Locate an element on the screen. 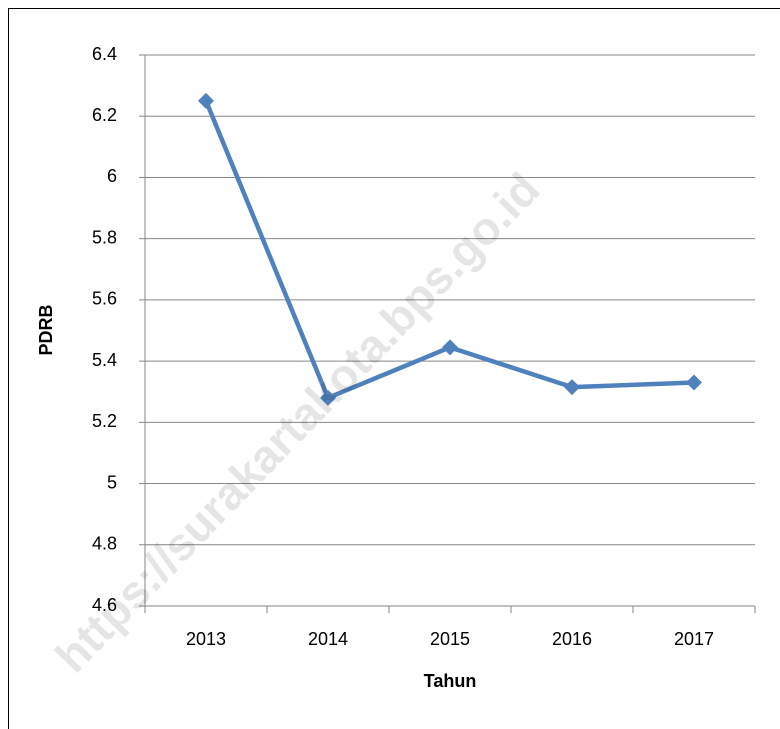 The width and height of the screenshot is (780, 729). y-tick-label: 5.6 is located at coordinates (104, 299).